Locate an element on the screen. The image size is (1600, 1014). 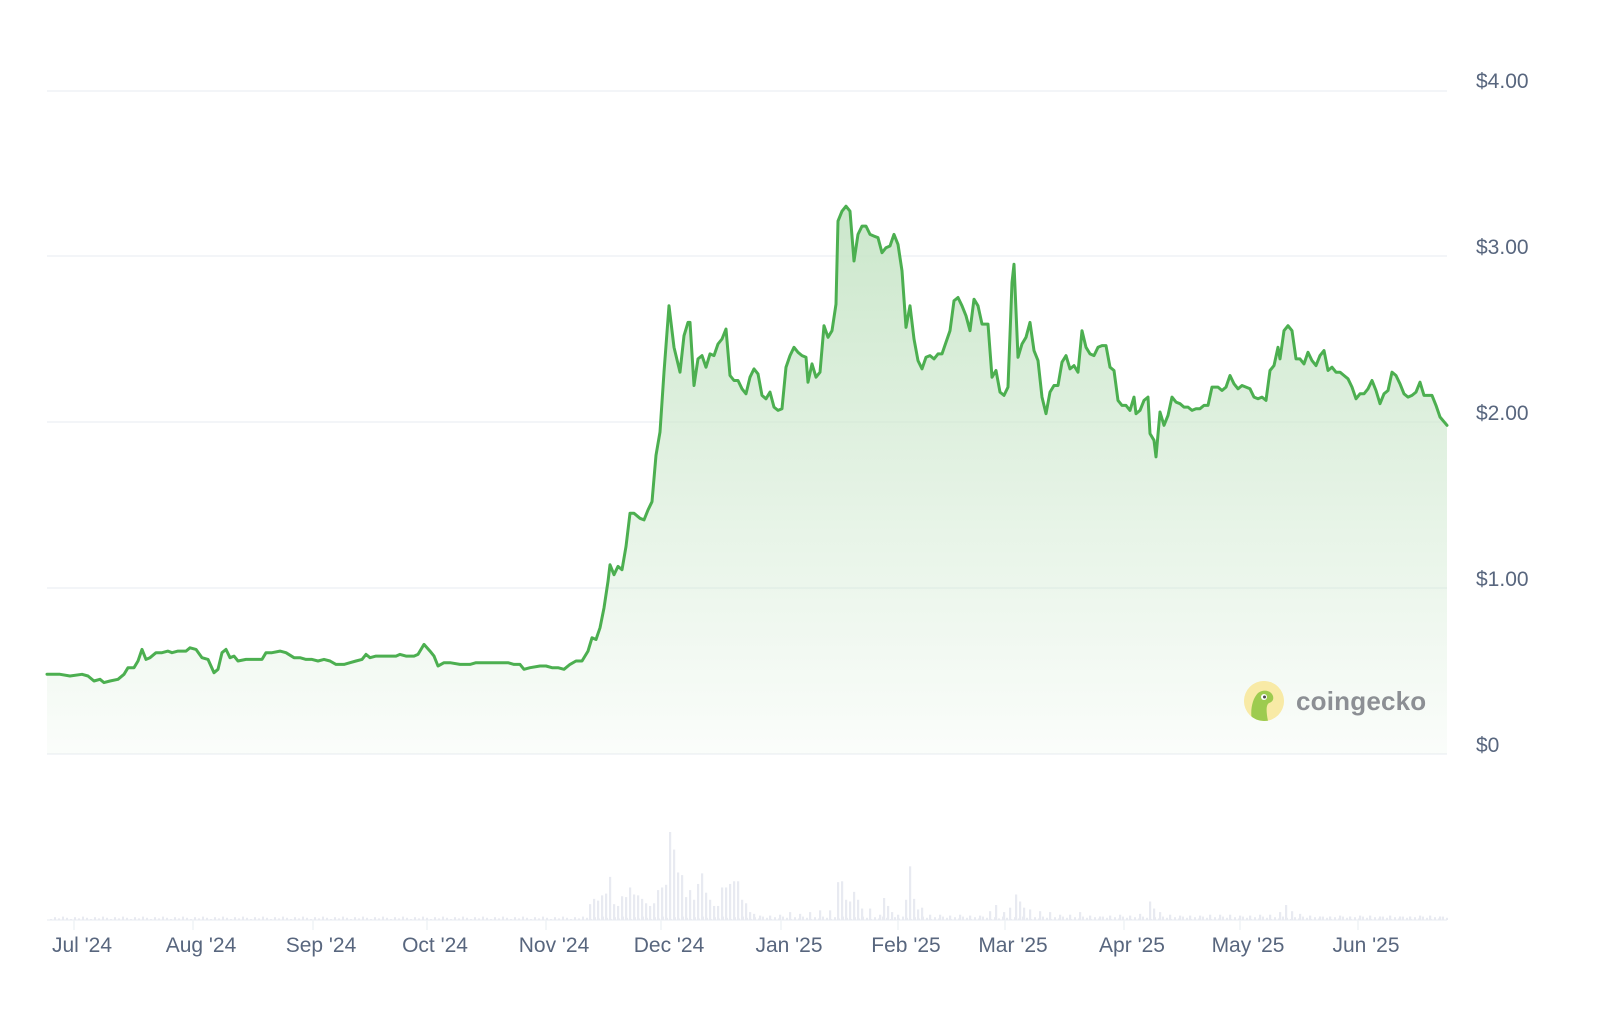
y-tick-label: $4.00 is located at coordinates (1502, 81).